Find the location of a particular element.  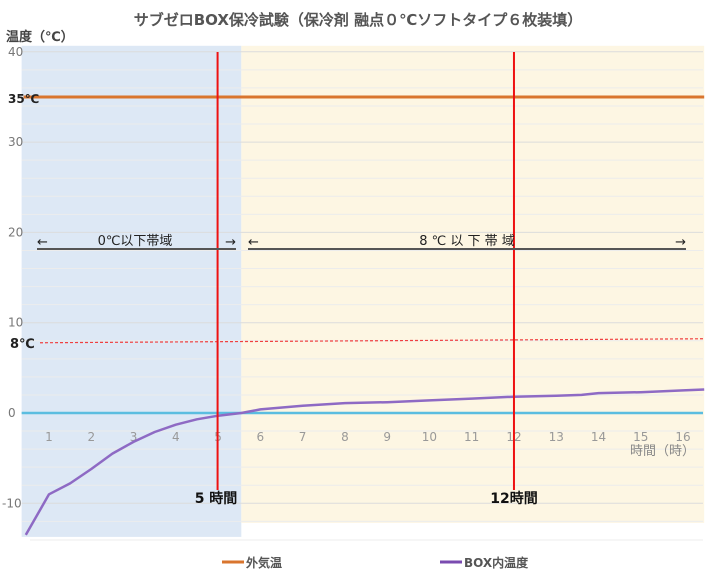

x-tick-label: 2 is located at coordinates (91, 437).